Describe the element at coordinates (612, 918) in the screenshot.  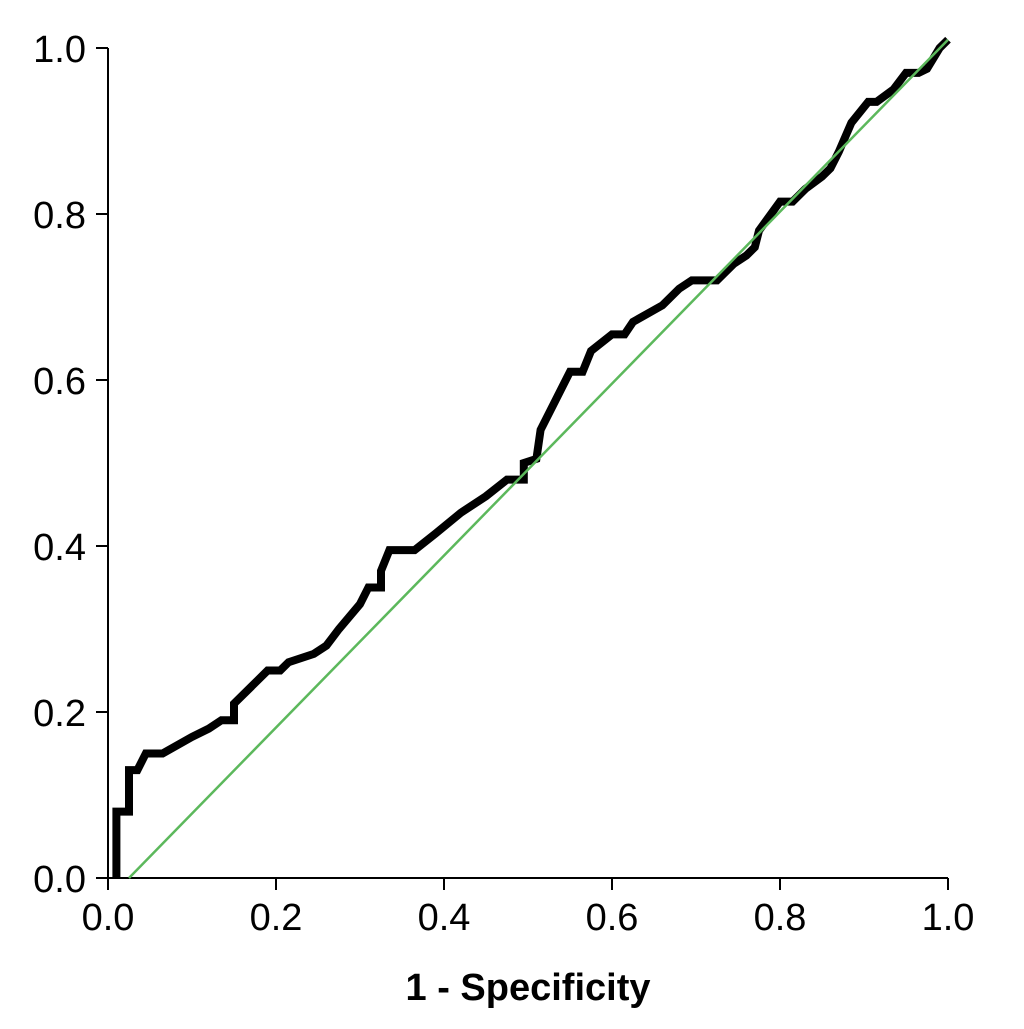
I see `x-tick-label: 0.6` at that location.